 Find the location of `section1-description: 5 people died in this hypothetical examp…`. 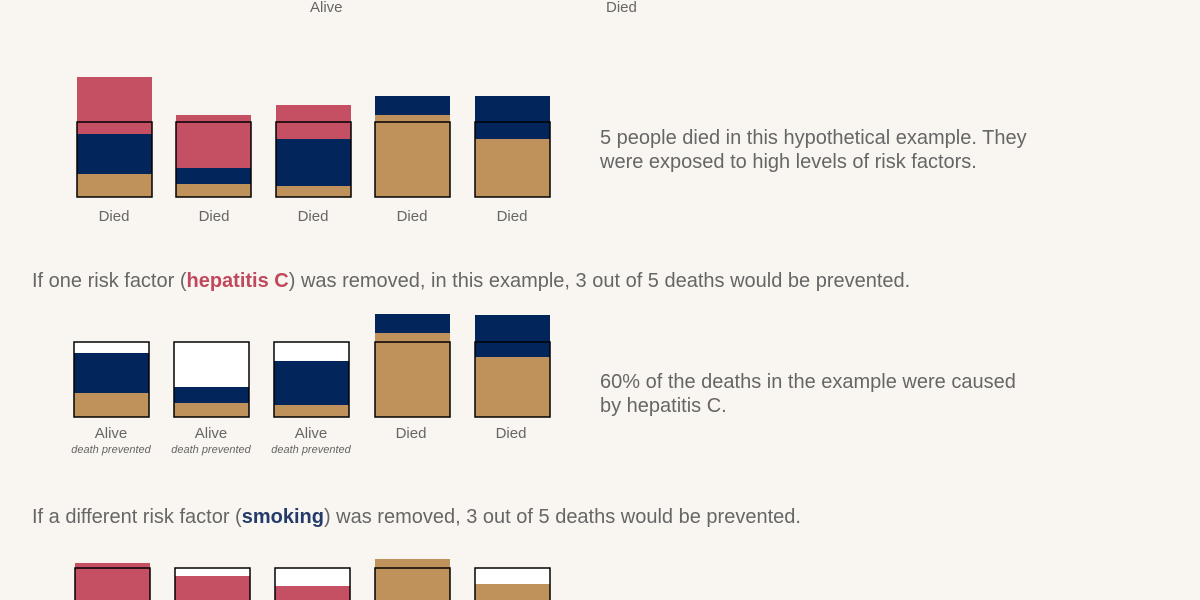

section1-description: 5 people died in this hypothetical examp… is located at coordinates (813, 150).